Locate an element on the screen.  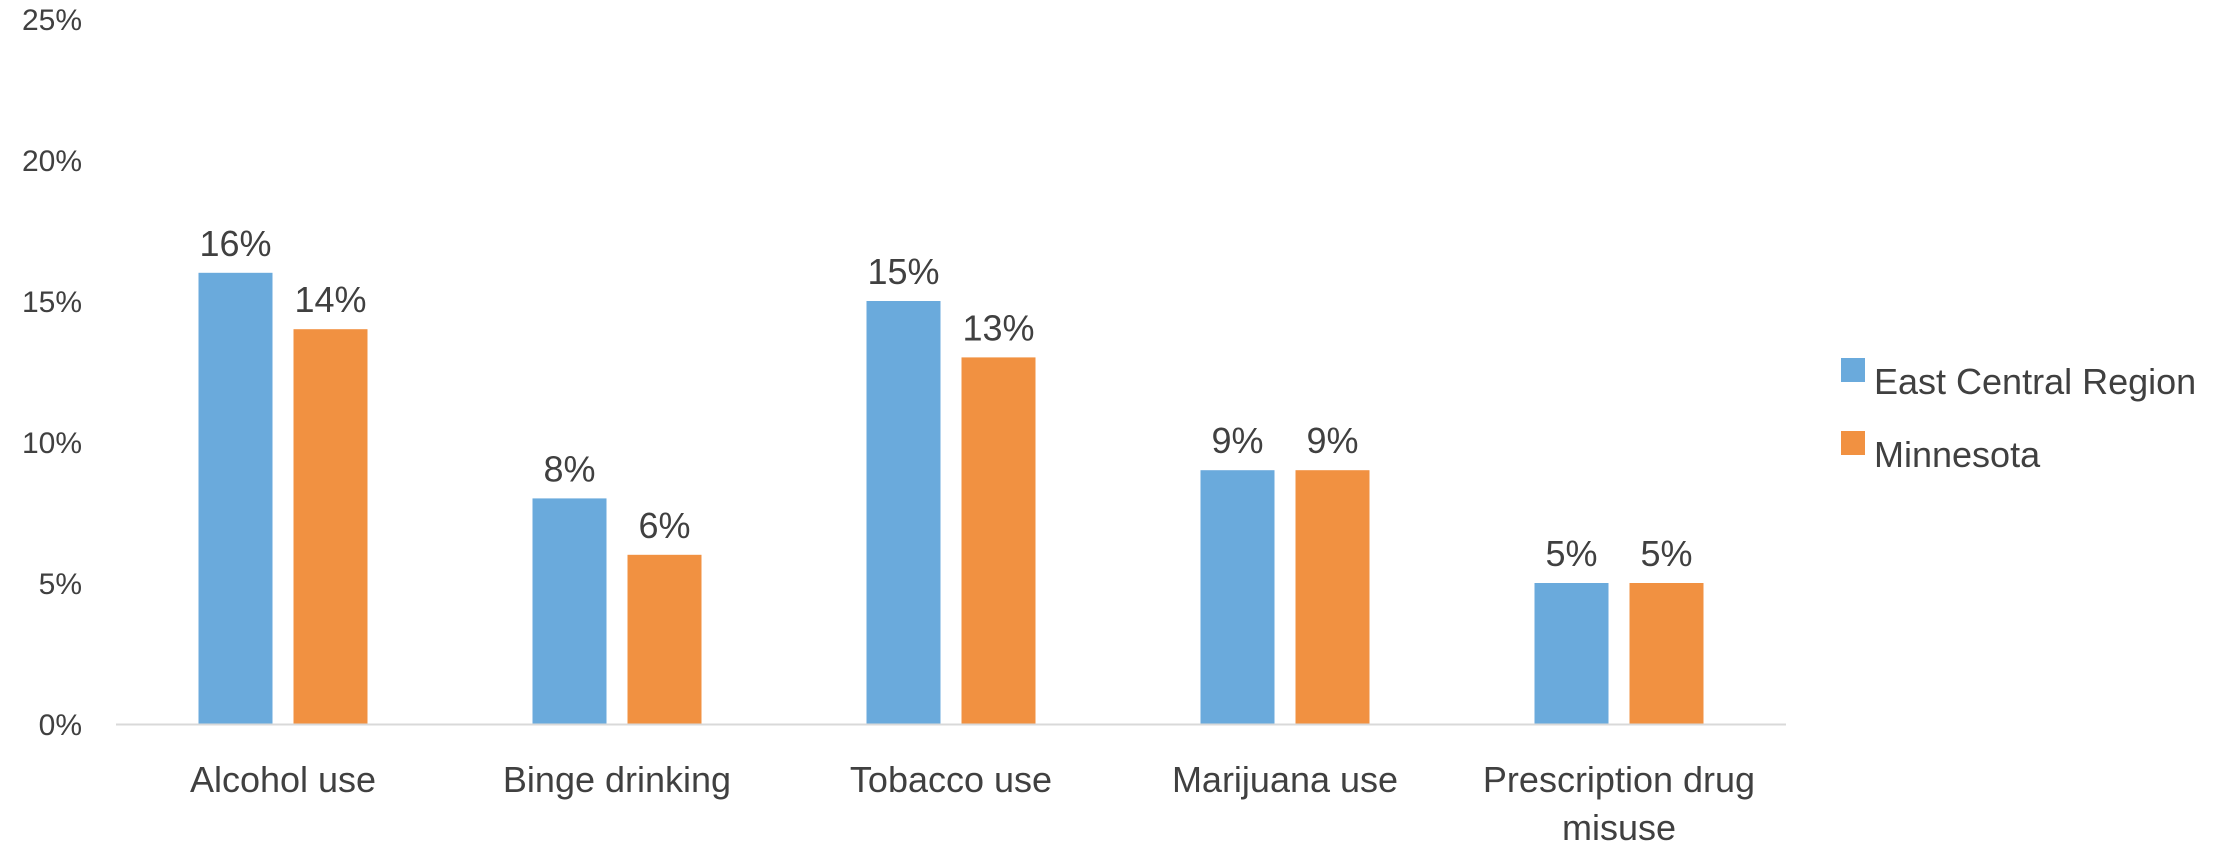
y-tick-label: 15% is located at coordinates (52, 302).